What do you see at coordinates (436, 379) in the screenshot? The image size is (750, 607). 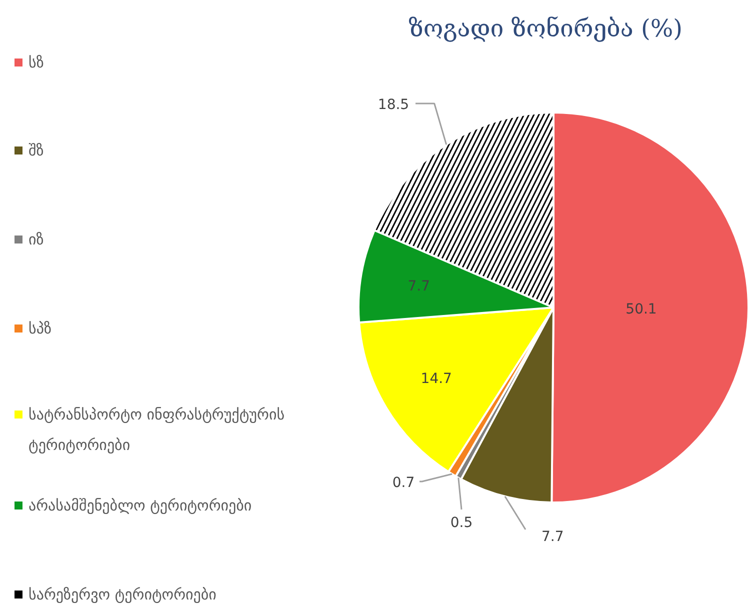 I see `data-label: 14.7` at bounding box center [436, 379].